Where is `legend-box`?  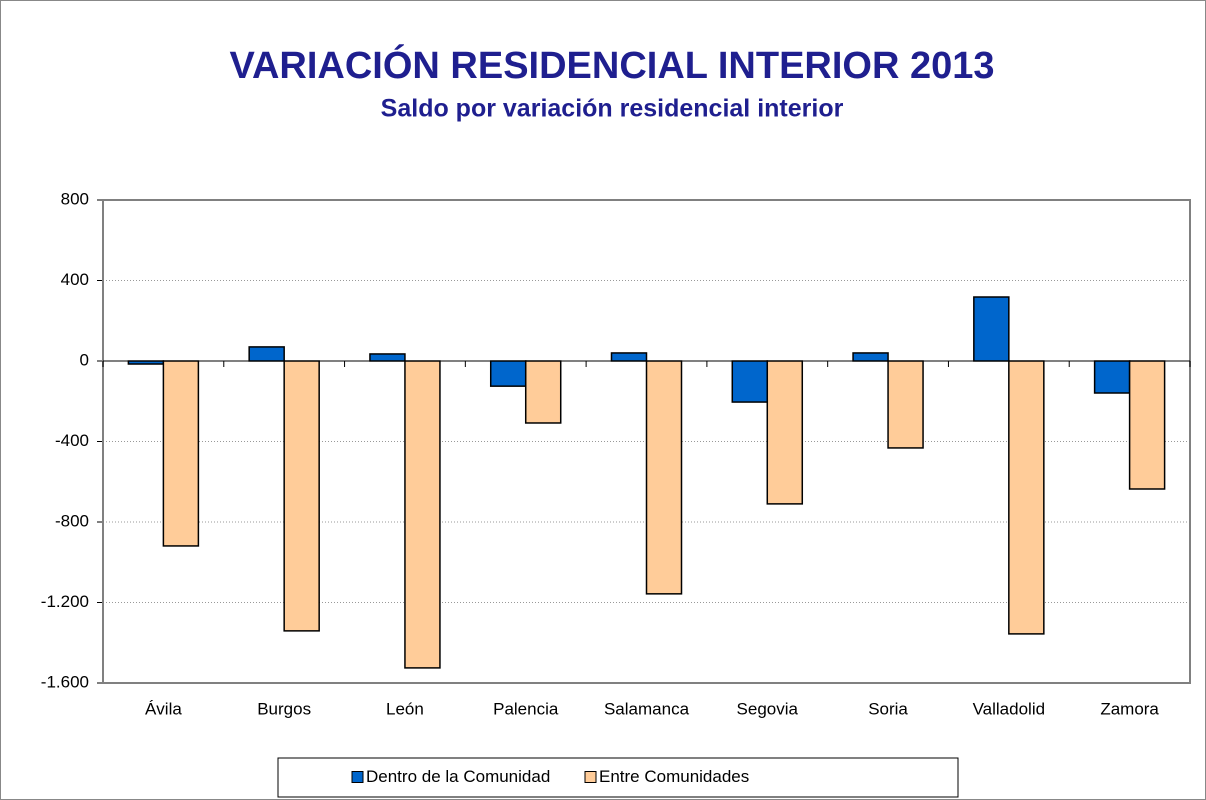
legend-box is located at coordinates (618, 777).